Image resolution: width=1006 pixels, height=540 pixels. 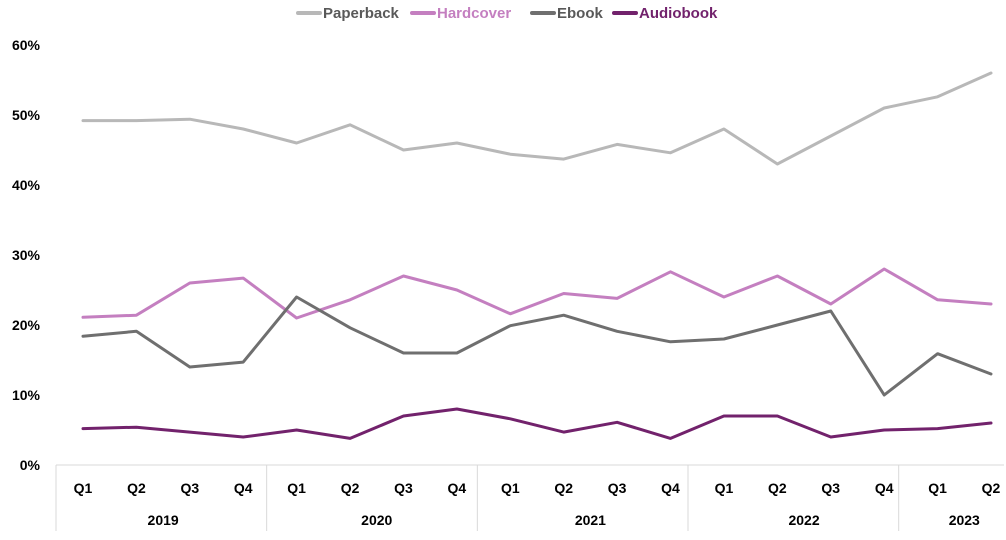 I want to click on legend-entry-hardcover: Hardcover, so click(x=460, y=13).